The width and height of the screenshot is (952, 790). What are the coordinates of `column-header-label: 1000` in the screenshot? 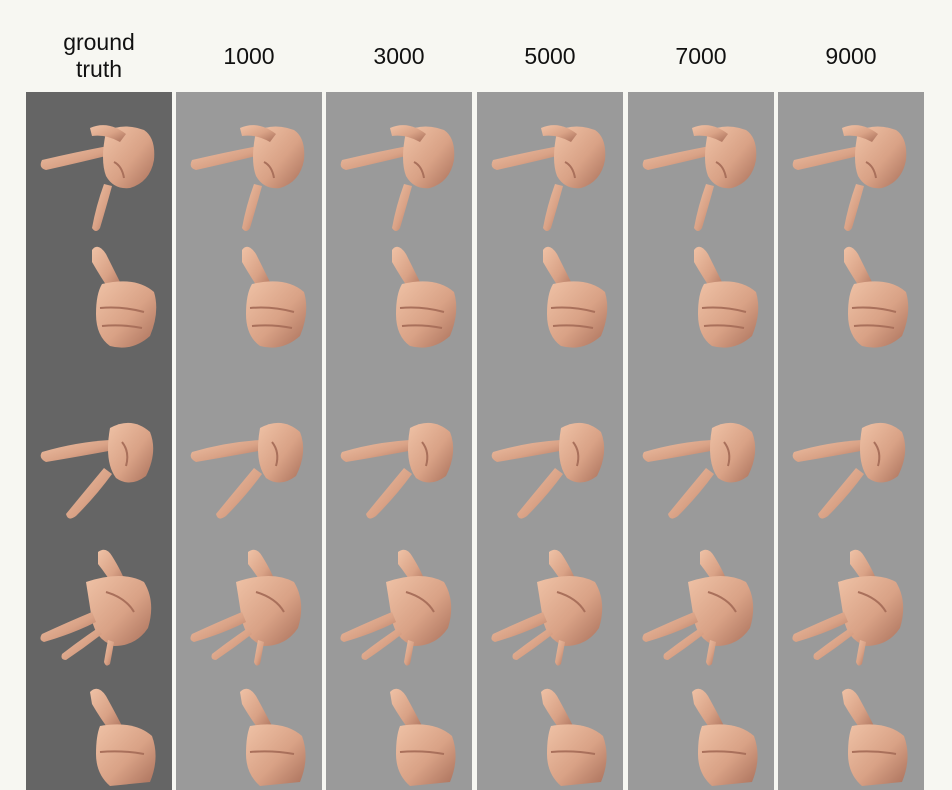 It's located at (249, 55).